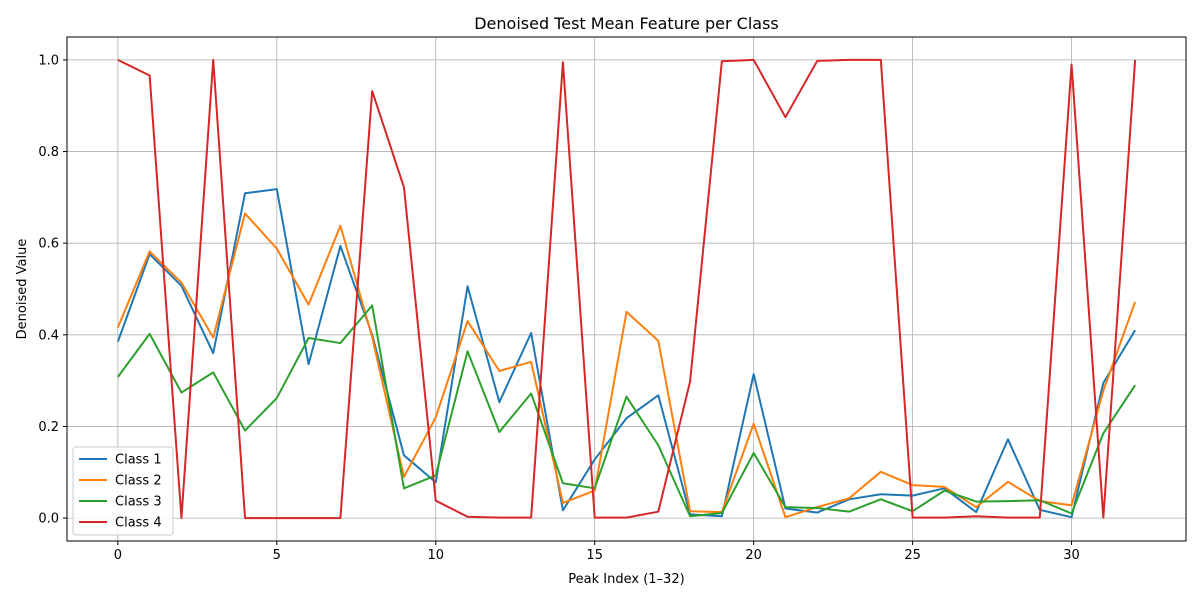 This screenshot has height=600, width=1200. Describe the element at coordinates (52, 290) in the screenshot. I see `y-axis-ticks: 0.0 0.2 0.4 0.6 0.8 1.0` at that location.